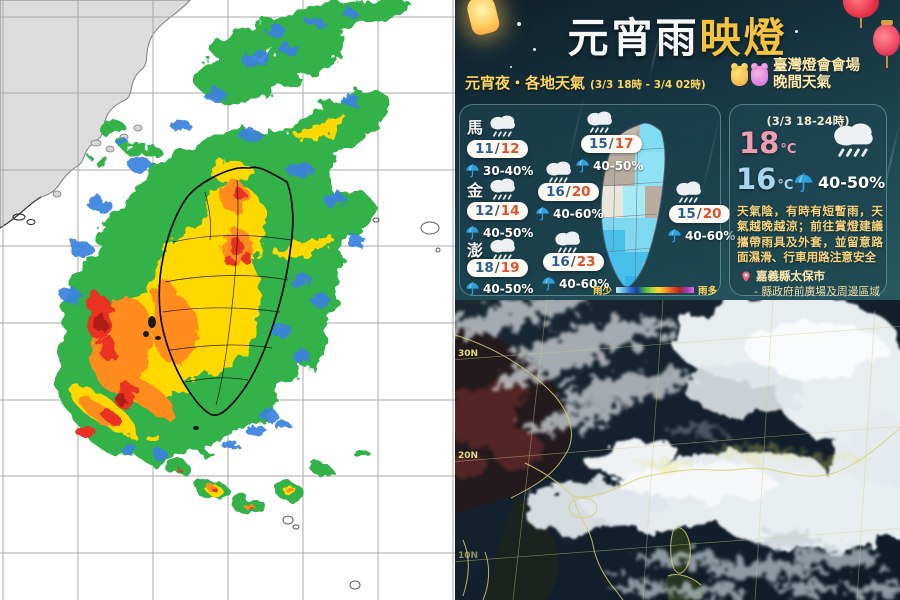 Image resolution: width=900 pixels, height=600 pixels. What do you see at coordinates (816, 66) in the screenshot?
I see `venue-header-line1: 臺灣燈會會場` at bounding box center [816, 66].